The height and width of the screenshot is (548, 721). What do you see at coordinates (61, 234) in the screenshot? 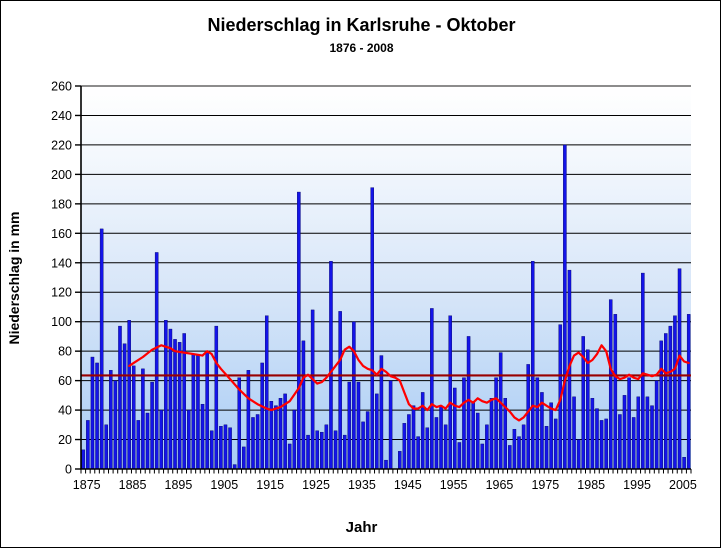
I see `y-tick-label: 160` at bounding box center [61, 234].